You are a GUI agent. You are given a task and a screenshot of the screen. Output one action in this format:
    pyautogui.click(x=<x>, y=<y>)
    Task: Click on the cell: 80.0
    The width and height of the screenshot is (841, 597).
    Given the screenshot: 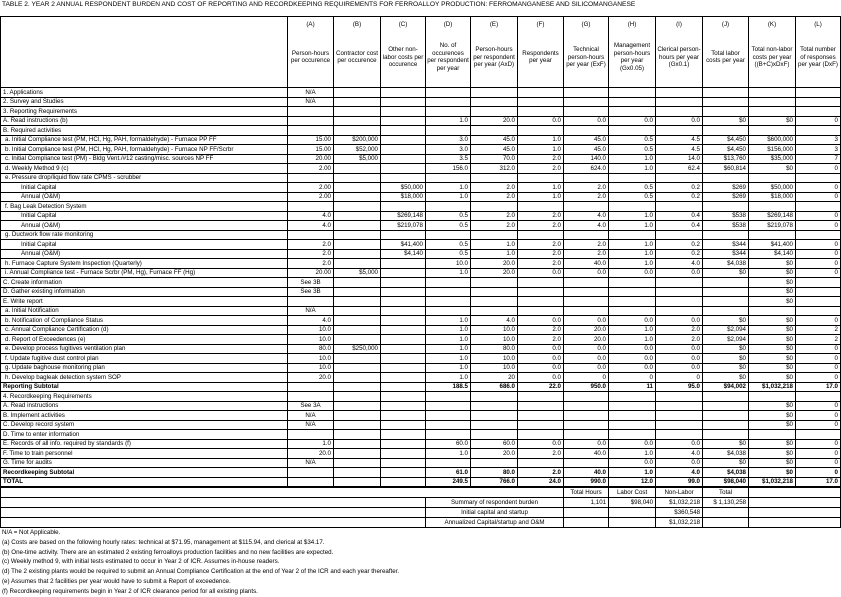 What is the action you would take?
    pyautogui.click(x=494, y=472)
    